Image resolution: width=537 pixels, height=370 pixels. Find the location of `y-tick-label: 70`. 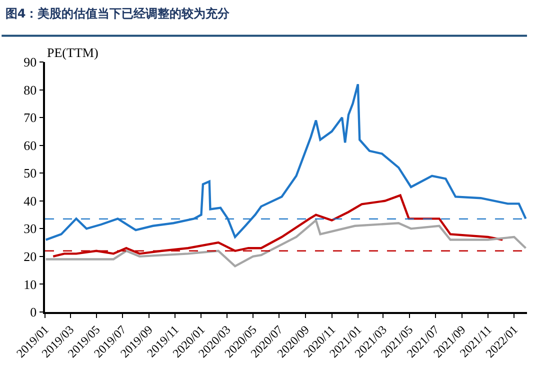

y-tick-label: 70 is located at coordinates (30, 118).